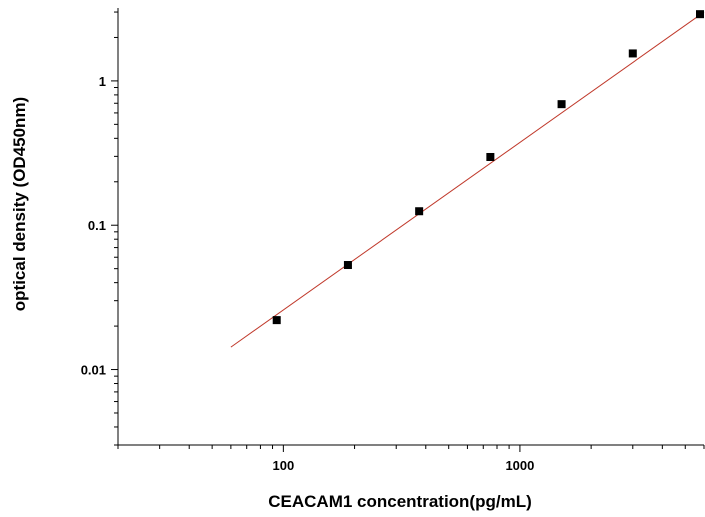 The width and height of the screenshot is (705, 517). What do you see at coordinates (400, 501) in the screenshot?
I see `x-axis-title: CEACAM1 concentration(pg/mL)` at bounding box center [400, 501].